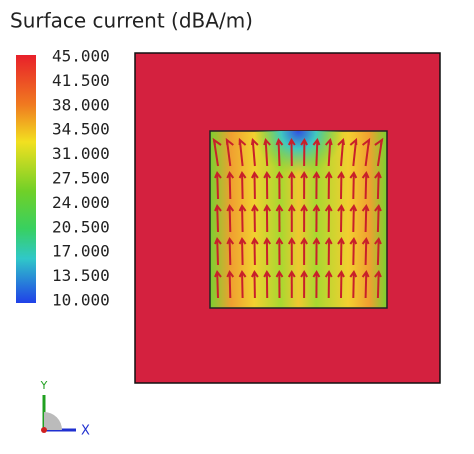 The height and width of the screenshot is (454, 474). Describe the element at coordinates (26, 179) in the screenshot. I see `color-bar` at that location.